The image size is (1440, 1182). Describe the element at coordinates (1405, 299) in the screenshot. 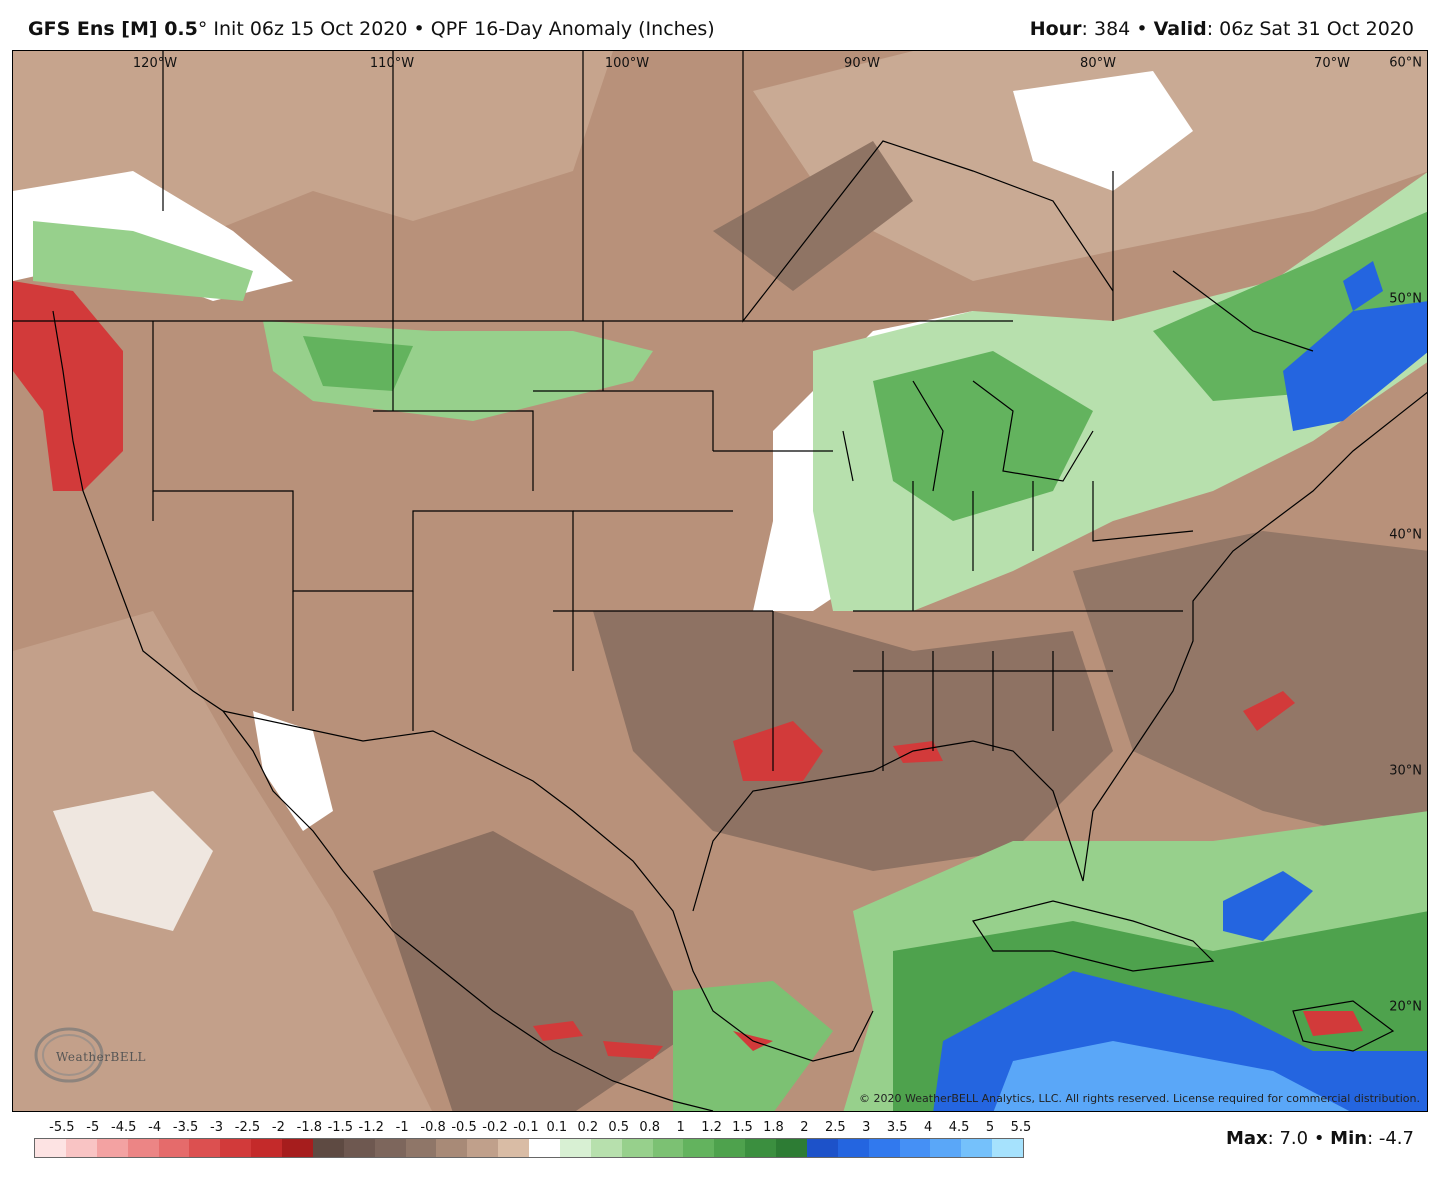

I see `latitude-label: 50°N` at that location.